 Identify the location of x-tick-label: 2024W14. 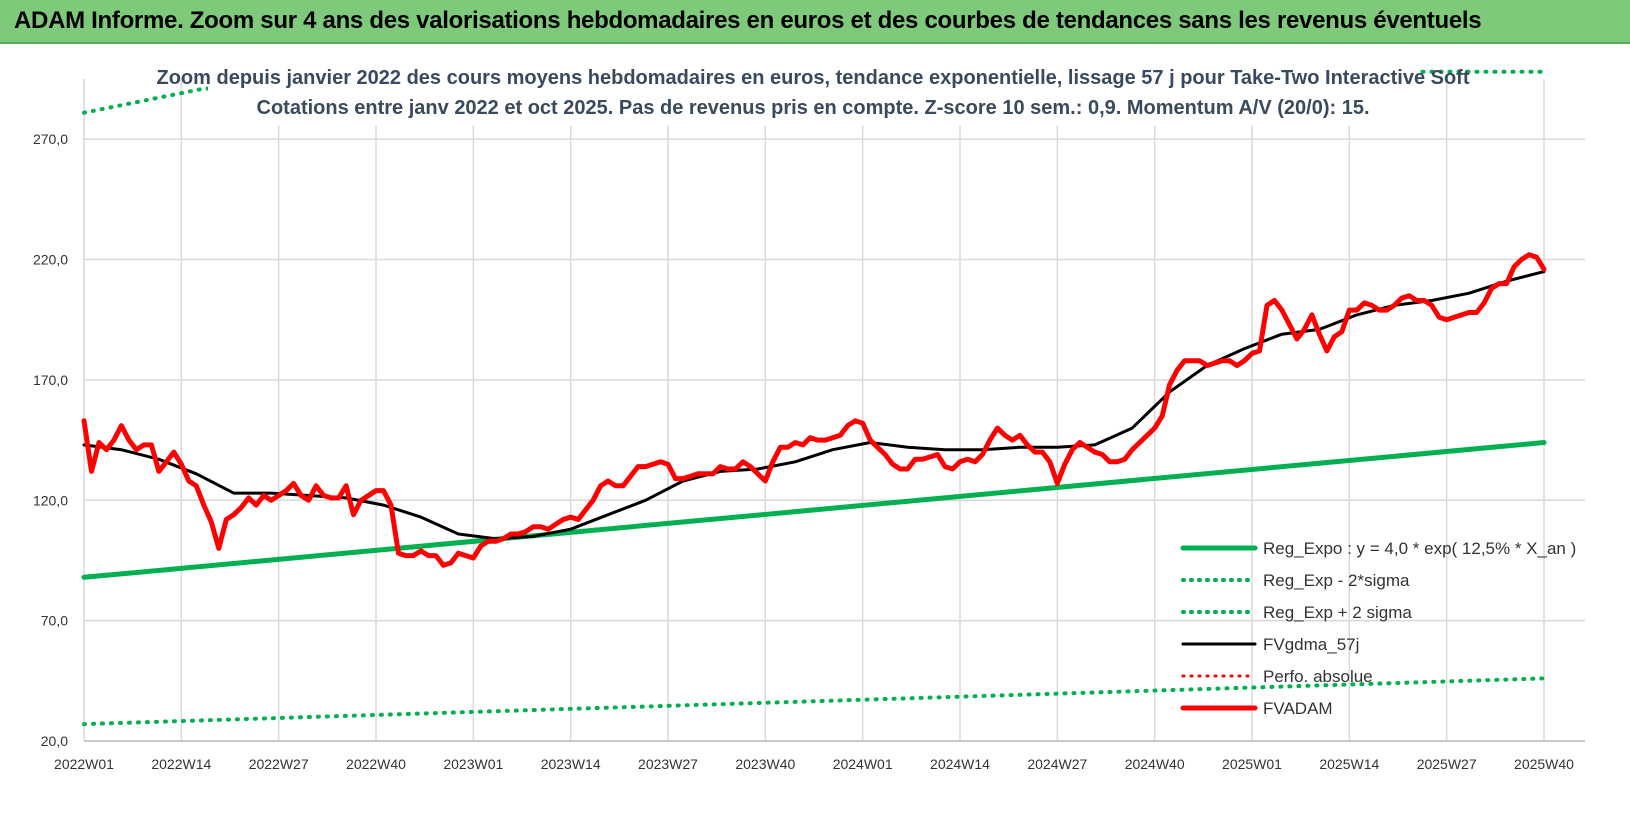
(960, 764).